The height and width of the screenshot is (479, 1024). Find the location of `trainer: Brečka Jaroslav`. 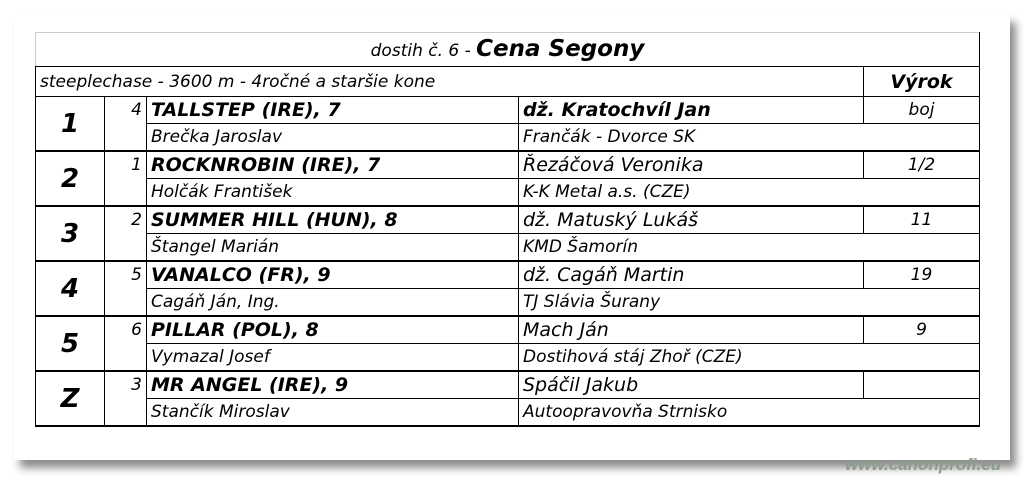

trainer: Brečka Jaroslav is located at coordinates (332, 137).